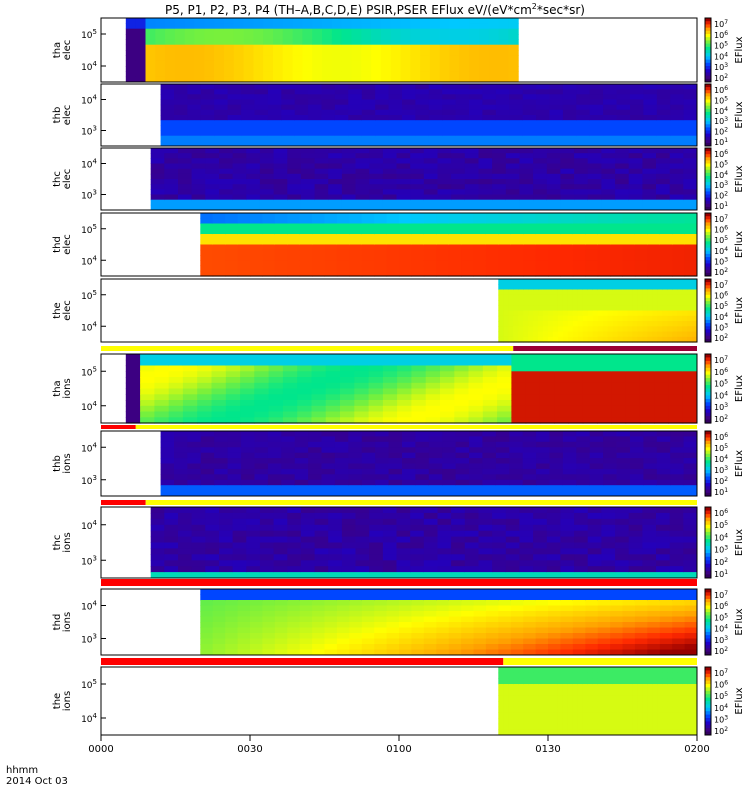  What do you see at coordinates (708, 115) in the screenshot?
I see `colorbar` at bounding box center [708, 115].